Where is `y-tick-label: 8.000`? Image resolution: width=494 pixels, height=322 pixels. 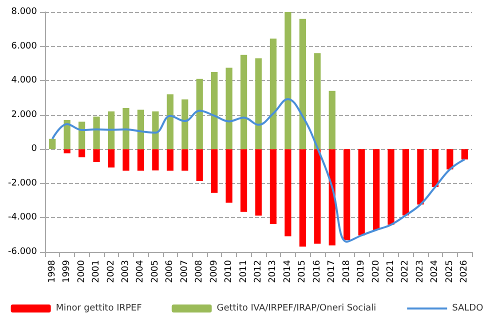
y-tick-label: 8.000 is located at coordinates (24, 12).